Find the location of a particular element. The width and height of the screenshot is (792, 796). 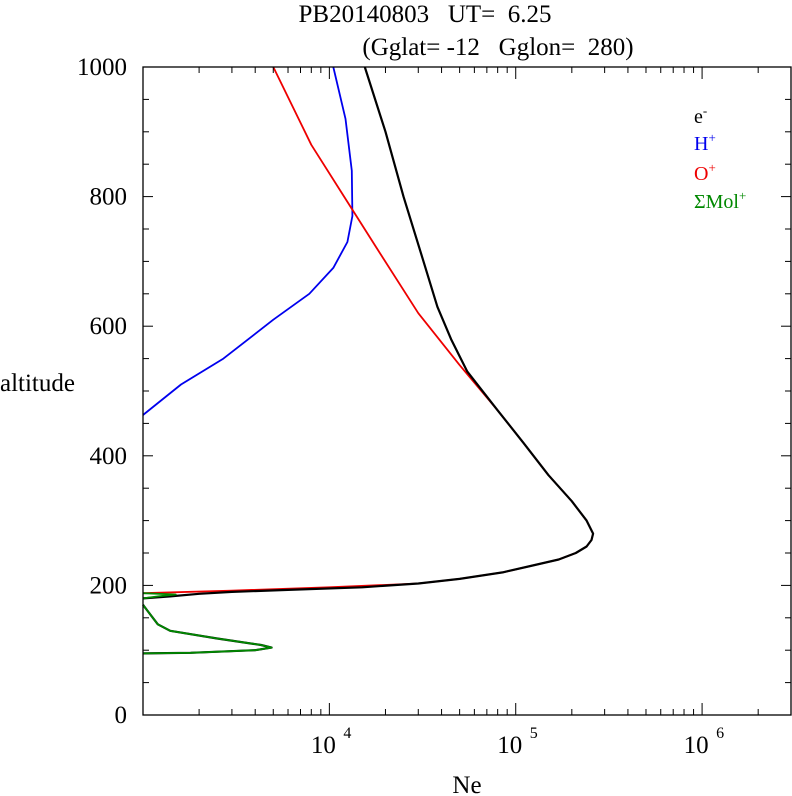

y-tick-label: 600 is located at coordinates (109, 326).